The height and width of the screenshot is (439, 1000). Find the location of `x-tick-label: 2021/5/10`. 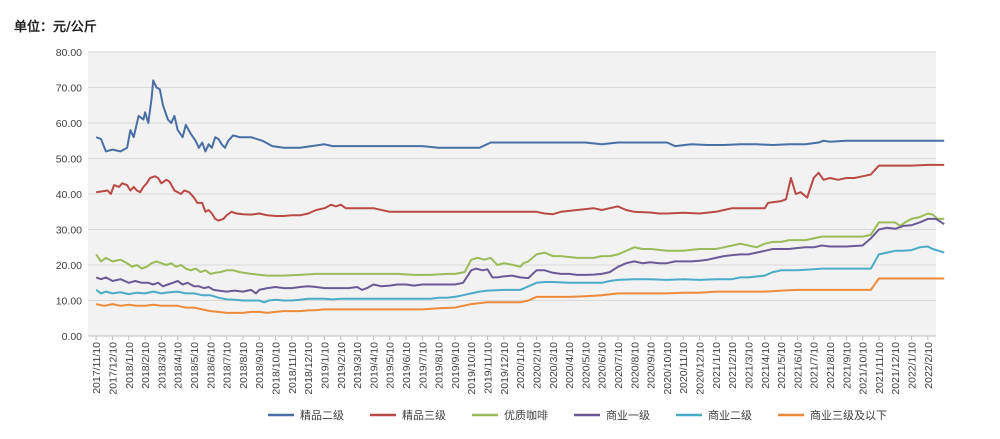

x-tick-label: 2021/5/10 is located at coordinates (782, 365).